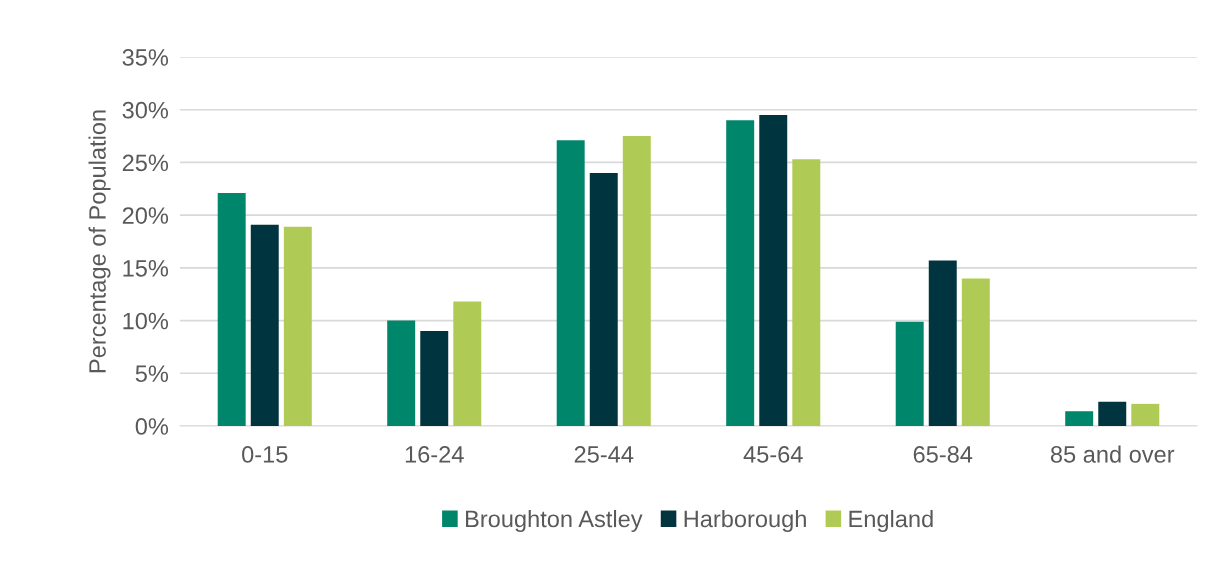 This screenshot has width=1231, height=565. Describe the element at coordinates (99, 241) in the screenshot. I see `y-axis-title: Percentage of Population` at that location.